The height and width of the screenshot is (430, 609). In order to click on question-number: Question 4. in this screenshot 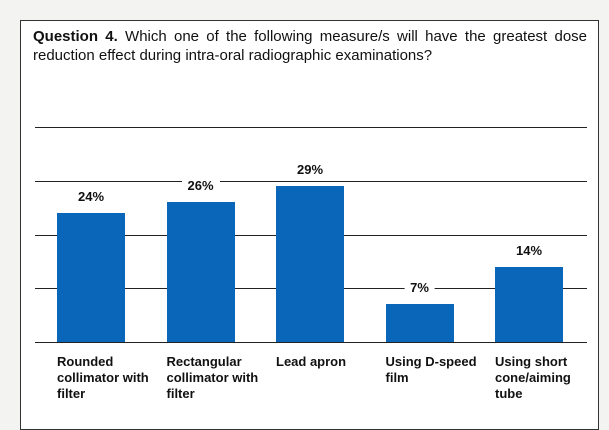, I will do `click(75, 36)`.